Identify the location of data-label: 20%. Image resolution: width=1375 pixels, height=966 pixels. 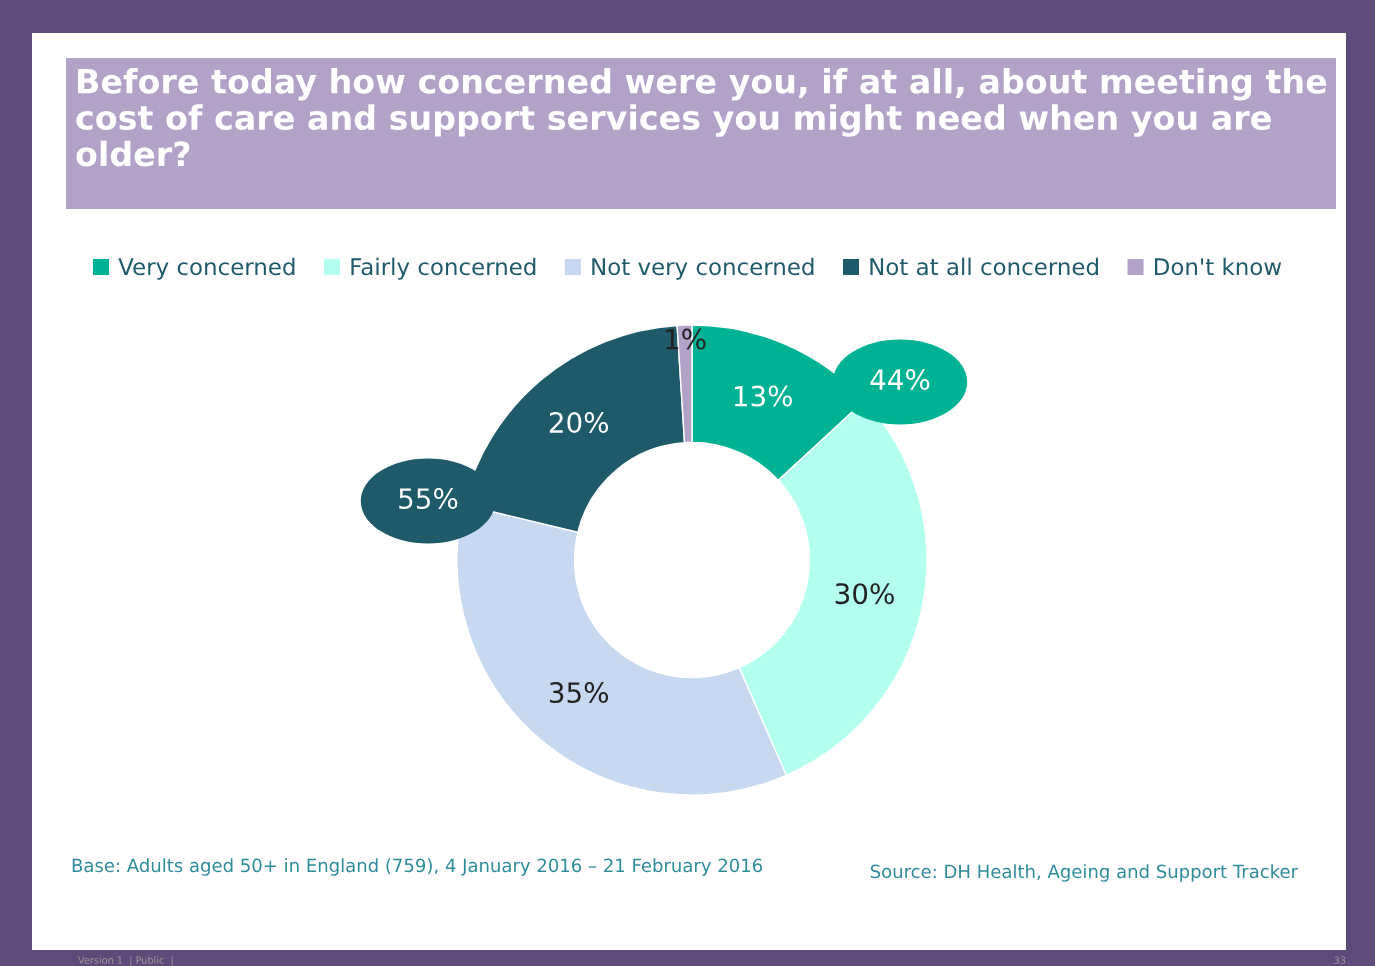
(579, 423).